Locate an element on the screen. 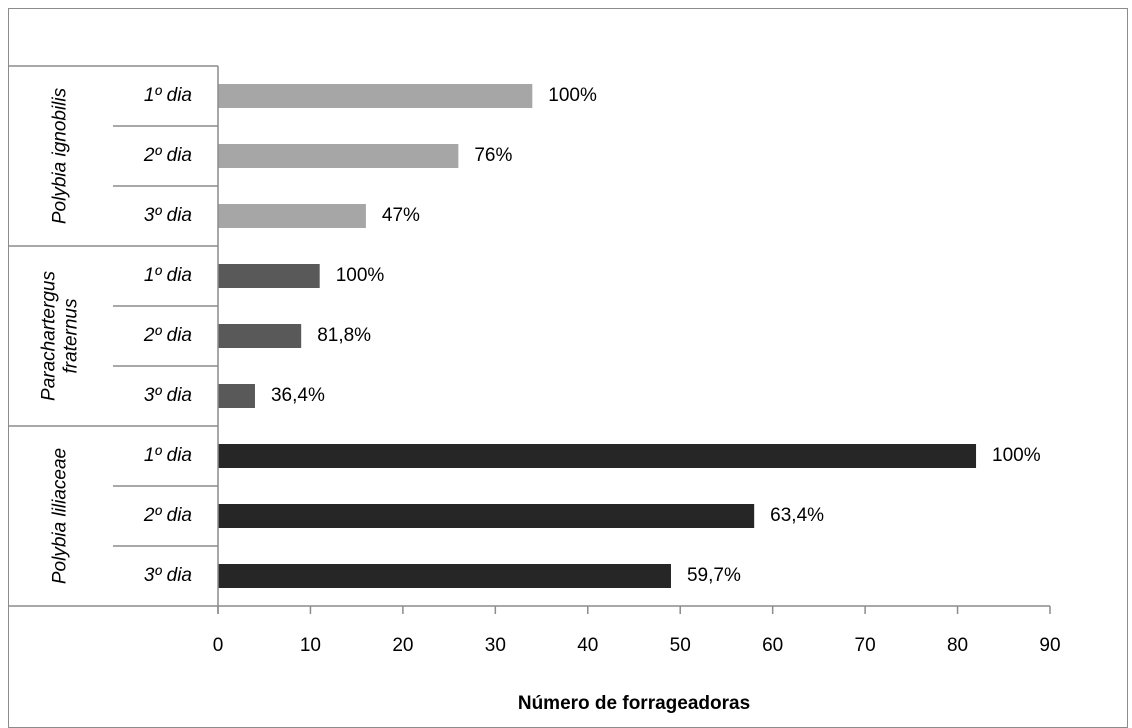 This screenshot has width=1132, height=728. x-tick-label: 40 is located at coordinates (587, 645).